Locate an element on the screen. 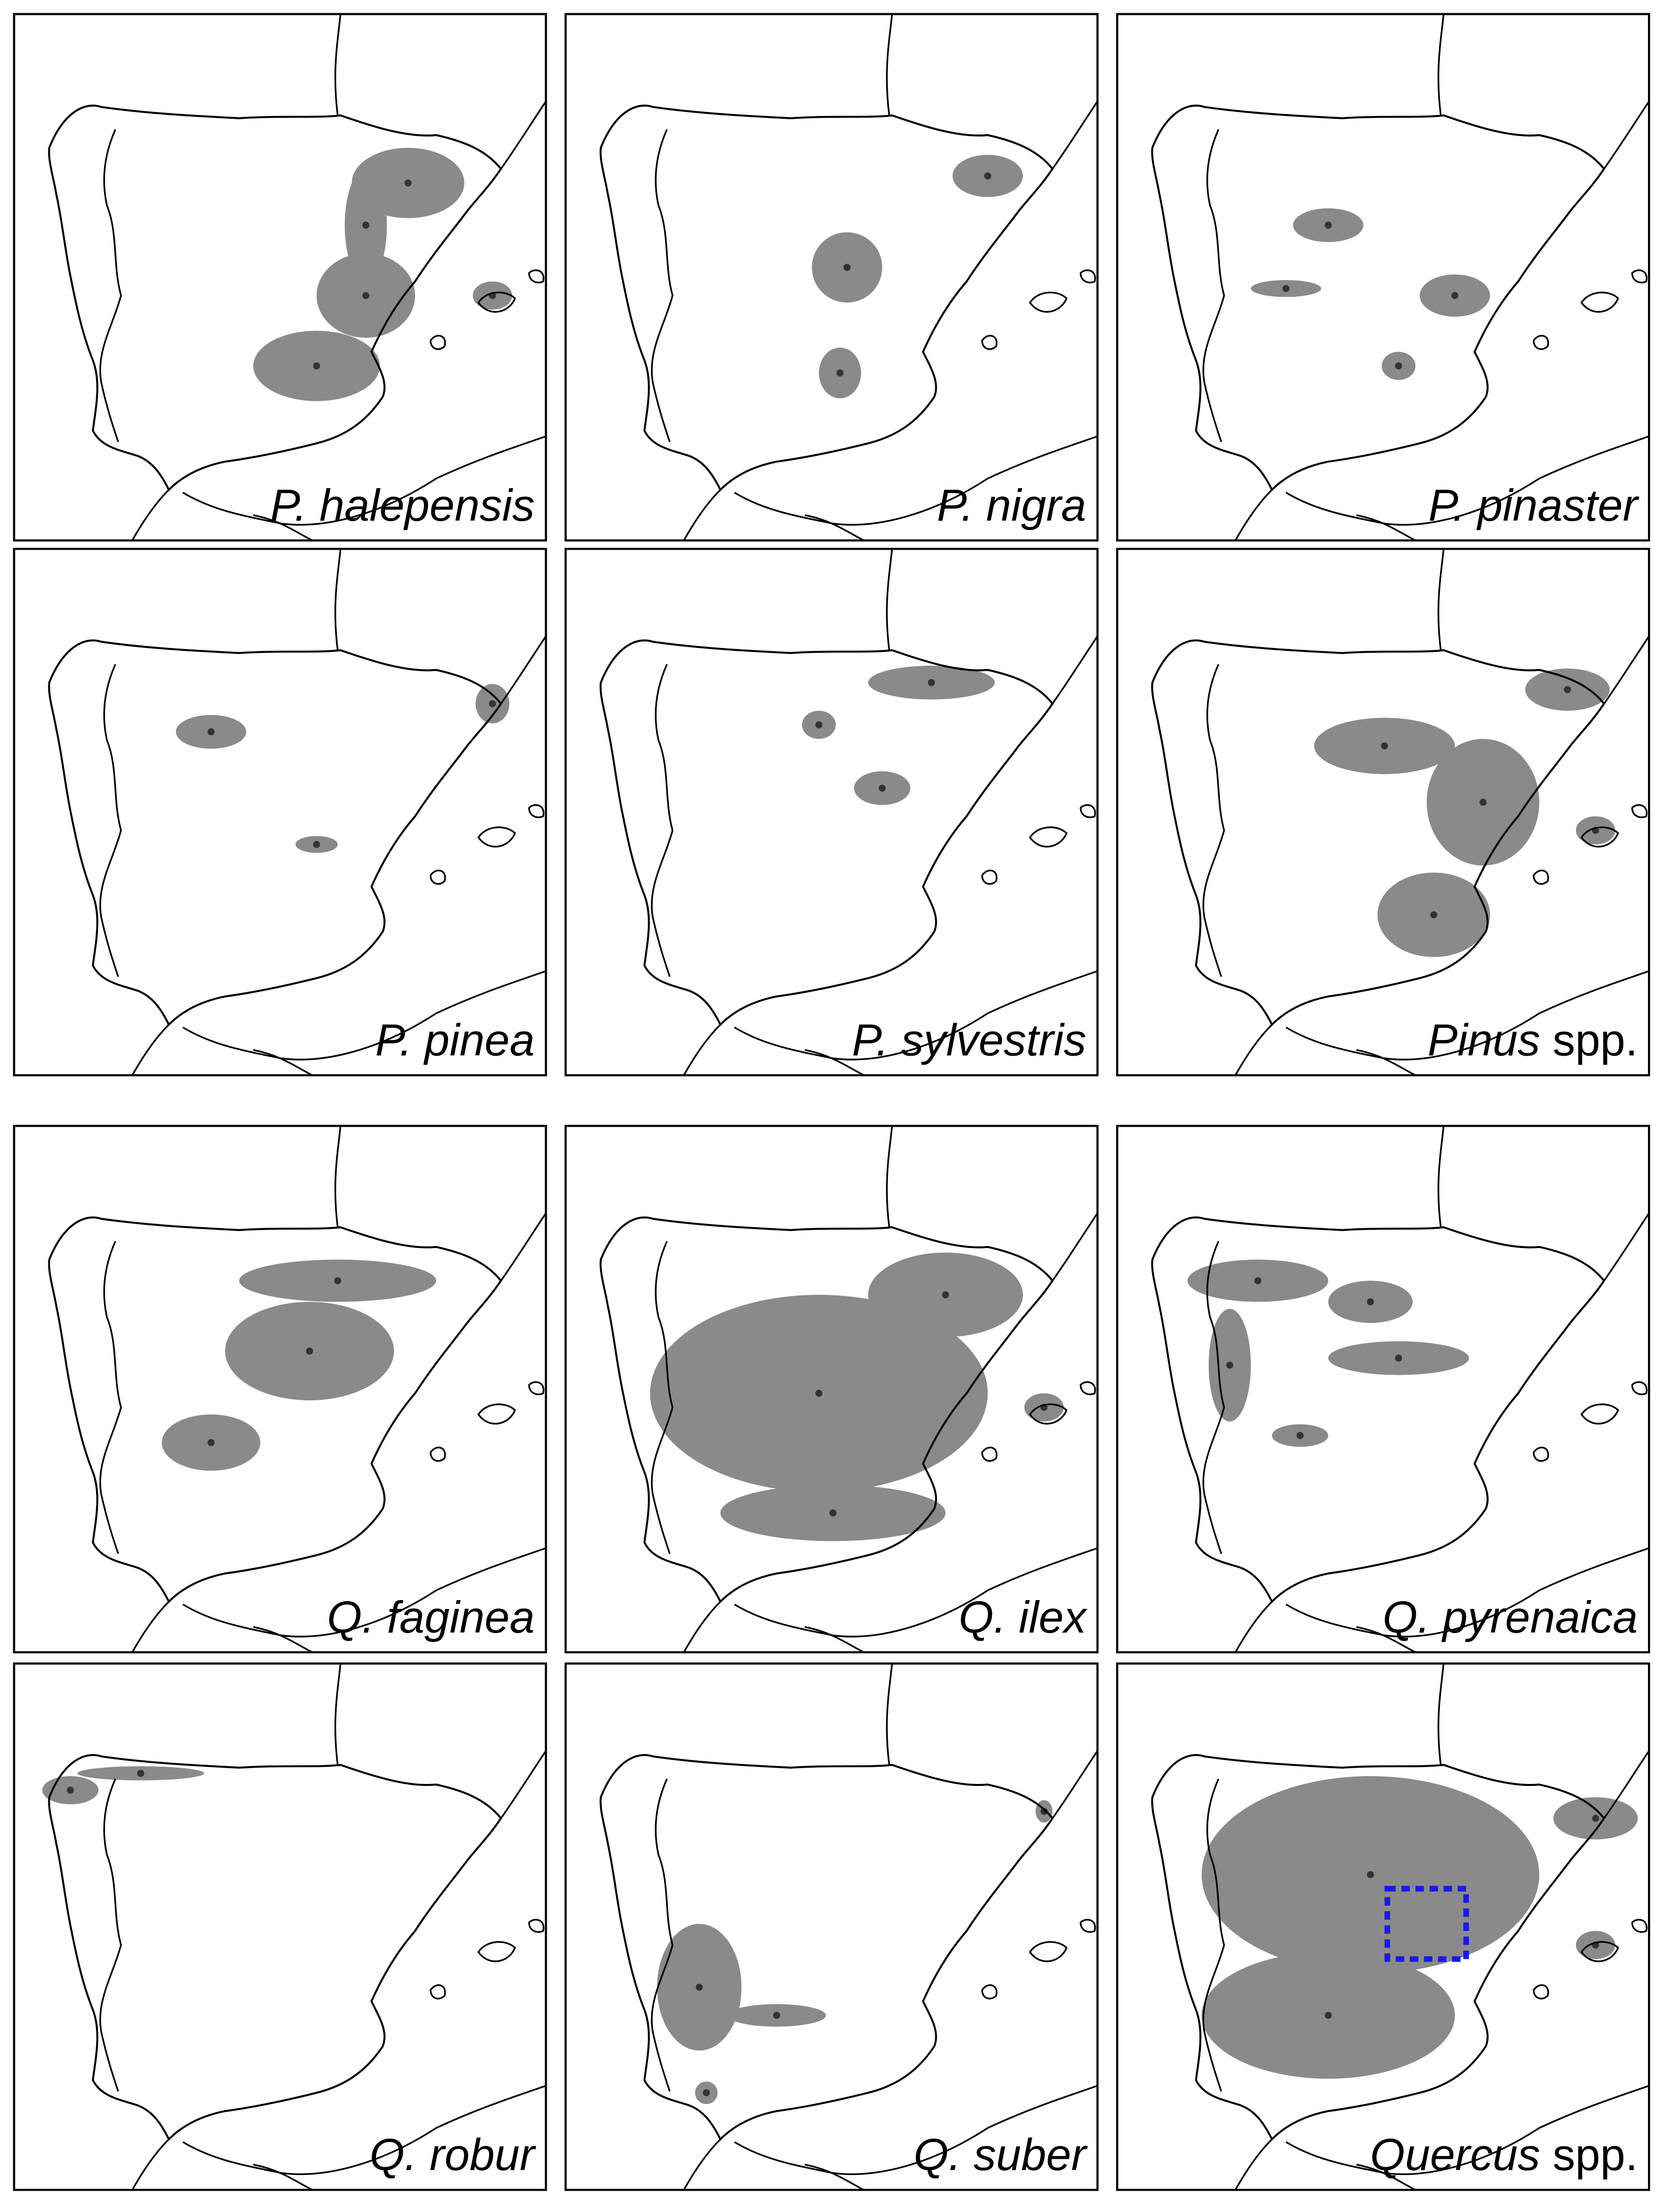 Image resolution: width=1680 pixels, height=2211 pixels. map-panel: P. halepensis is located at coordinates (280, 277).